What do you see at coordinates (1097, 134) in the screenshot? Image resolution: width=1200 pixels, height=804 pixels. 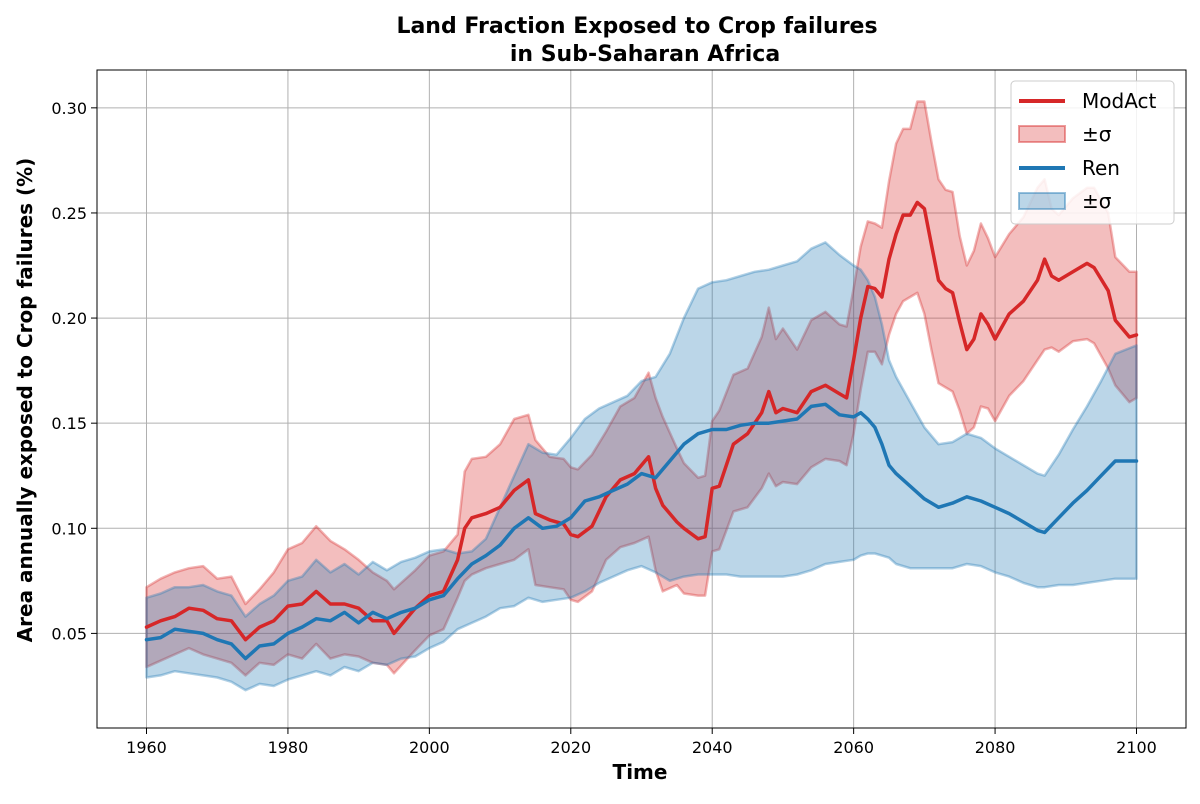 I see `legend-label-modact-sigma: ±σ` at bounding box center [1097, 134].